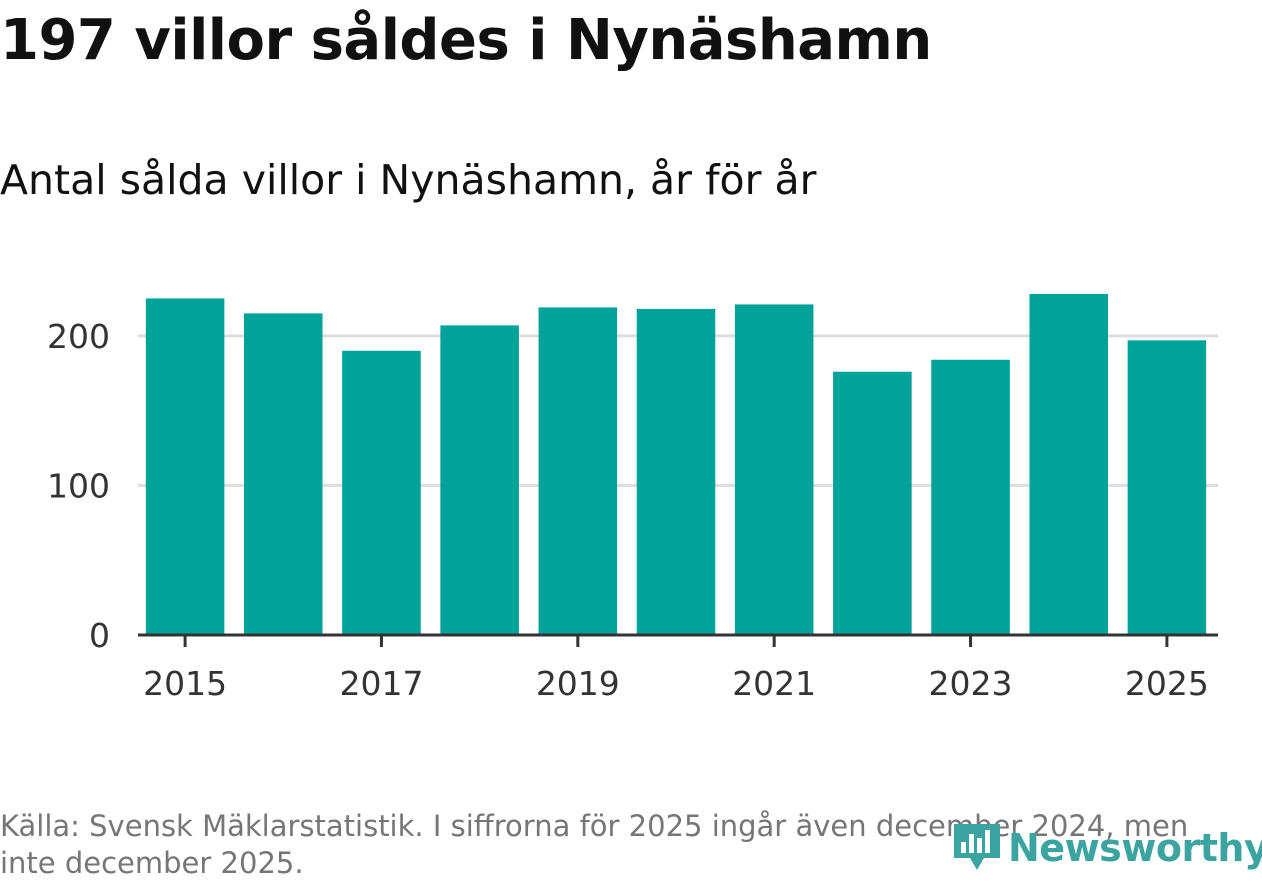 Image resolution: width=1262 pixels, height=882 pixels. Describe the element at coordinates (970, 497) in the screenshot. I see `bar-2023` at that location.